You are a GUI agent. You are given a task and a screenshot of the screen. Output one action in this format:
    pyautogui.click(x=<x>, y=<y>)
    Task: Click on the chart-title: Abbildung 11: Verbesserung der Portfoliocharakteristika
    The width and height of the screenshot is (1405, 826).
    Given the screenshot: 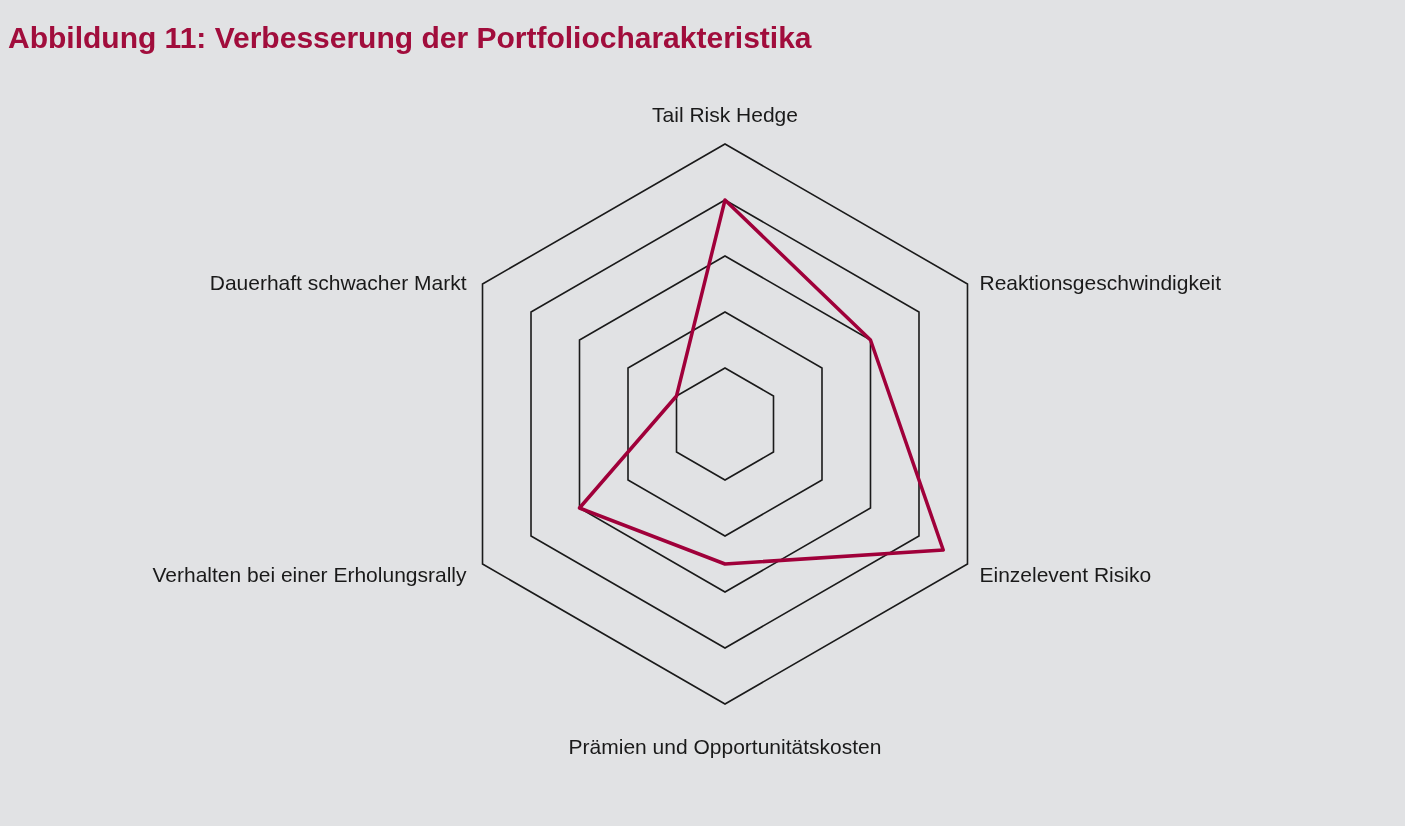 What is the action you would take?
    pyautogui.click(x=410, y=37)
    